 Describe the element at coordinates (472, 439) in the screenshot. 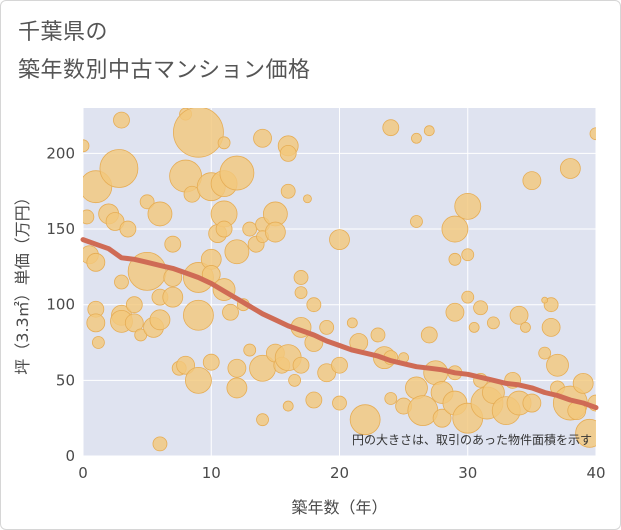

I see `bubble-size-note: 円の大きさは、取引のあった物件面積を示す` at that location.